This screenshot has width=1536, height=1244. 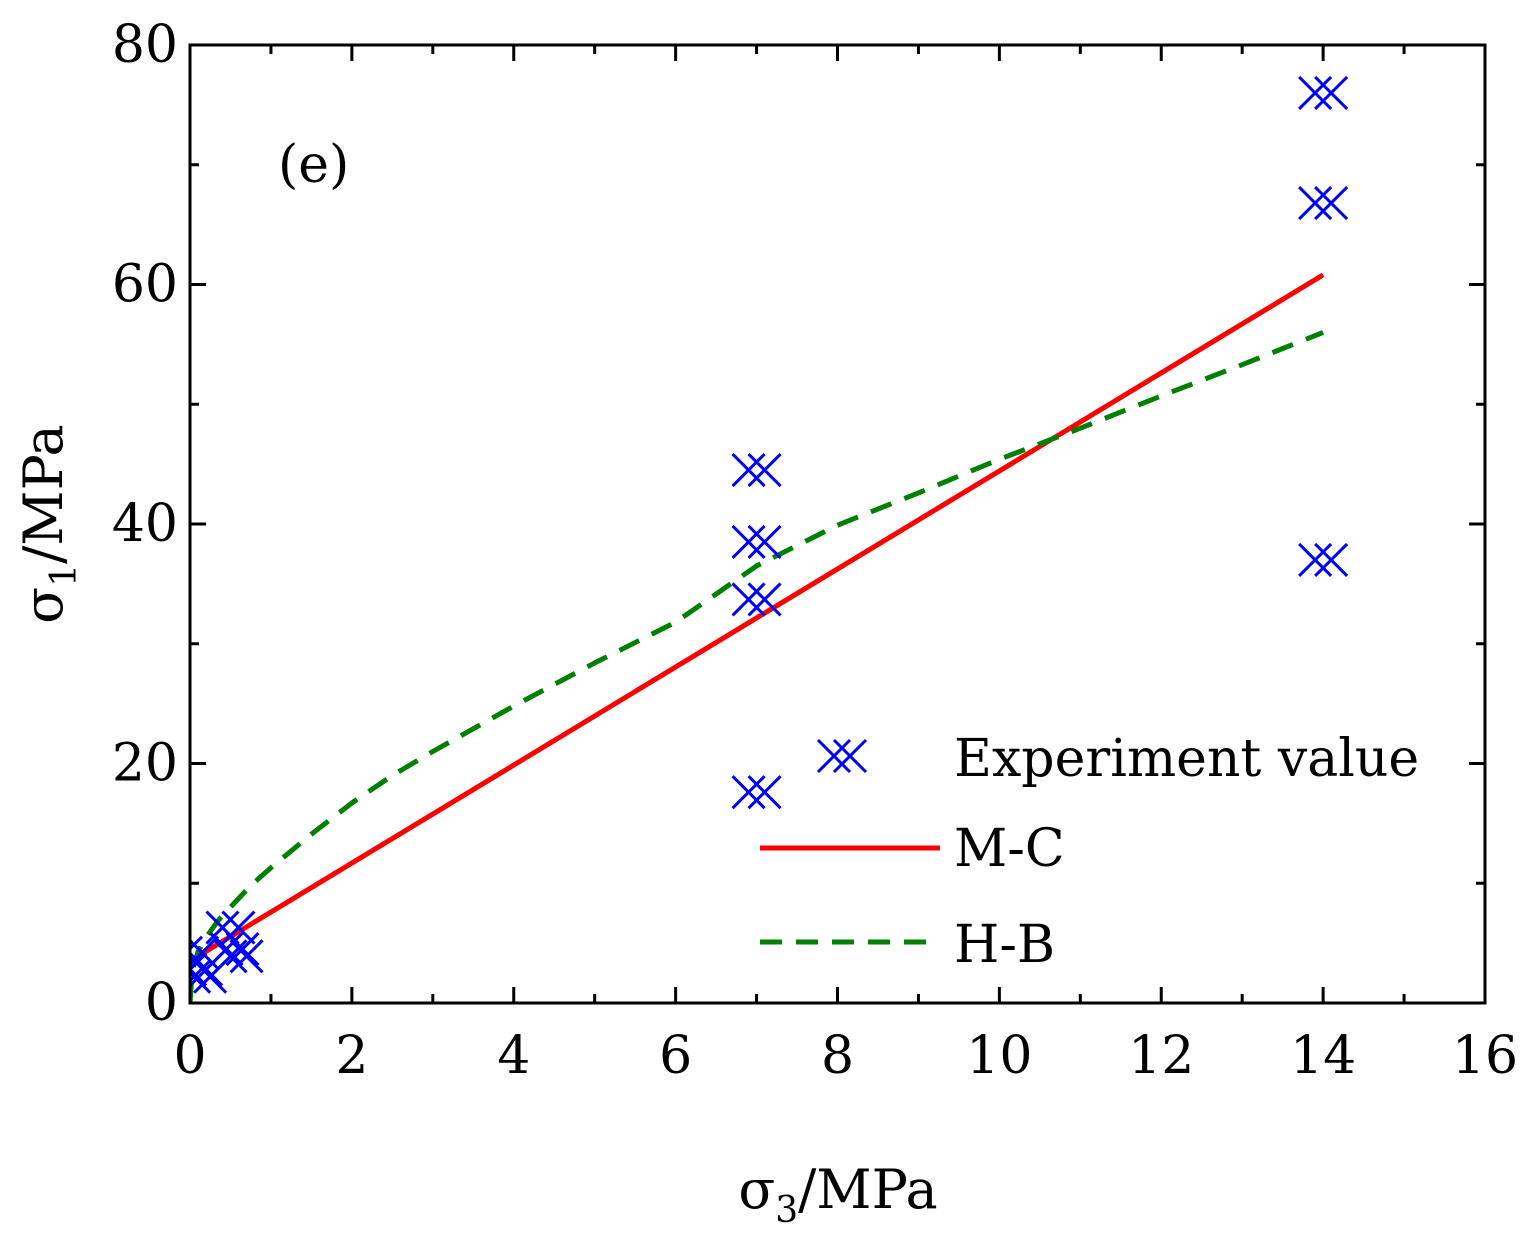 I want to click on y-tick-label: 20, so click(x=145, y=764).